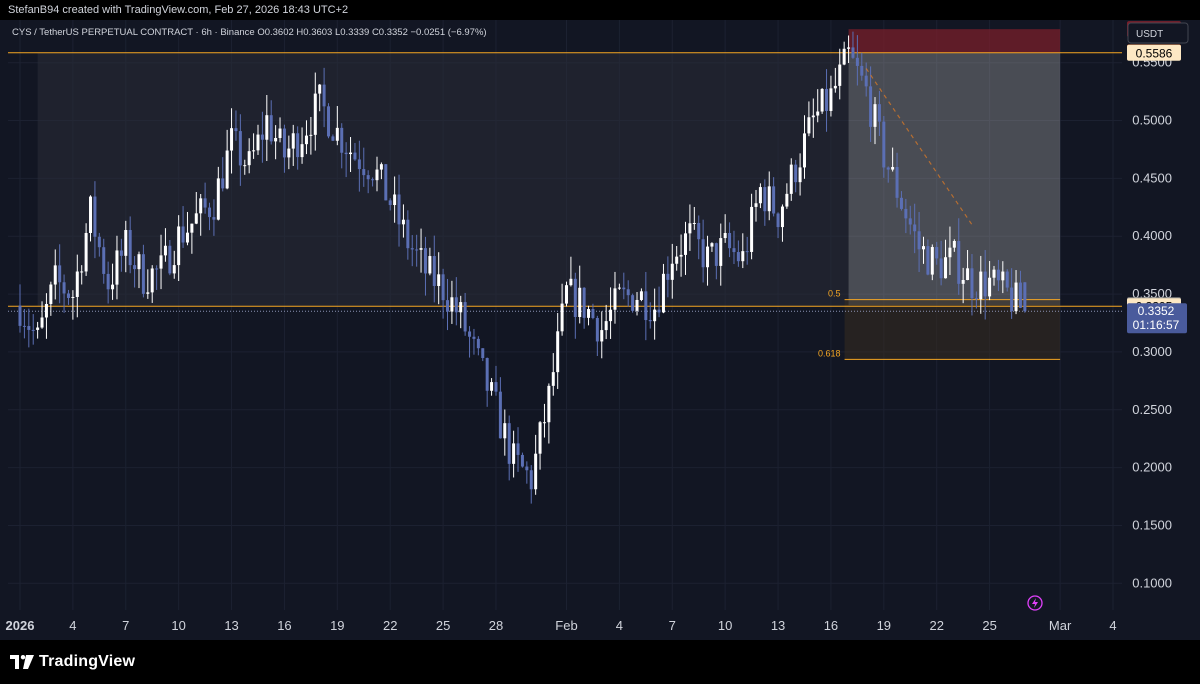 The width and height of the screenshot is (1200, 684). I want to click on x-tick-label: Feb, so click(566, 625).